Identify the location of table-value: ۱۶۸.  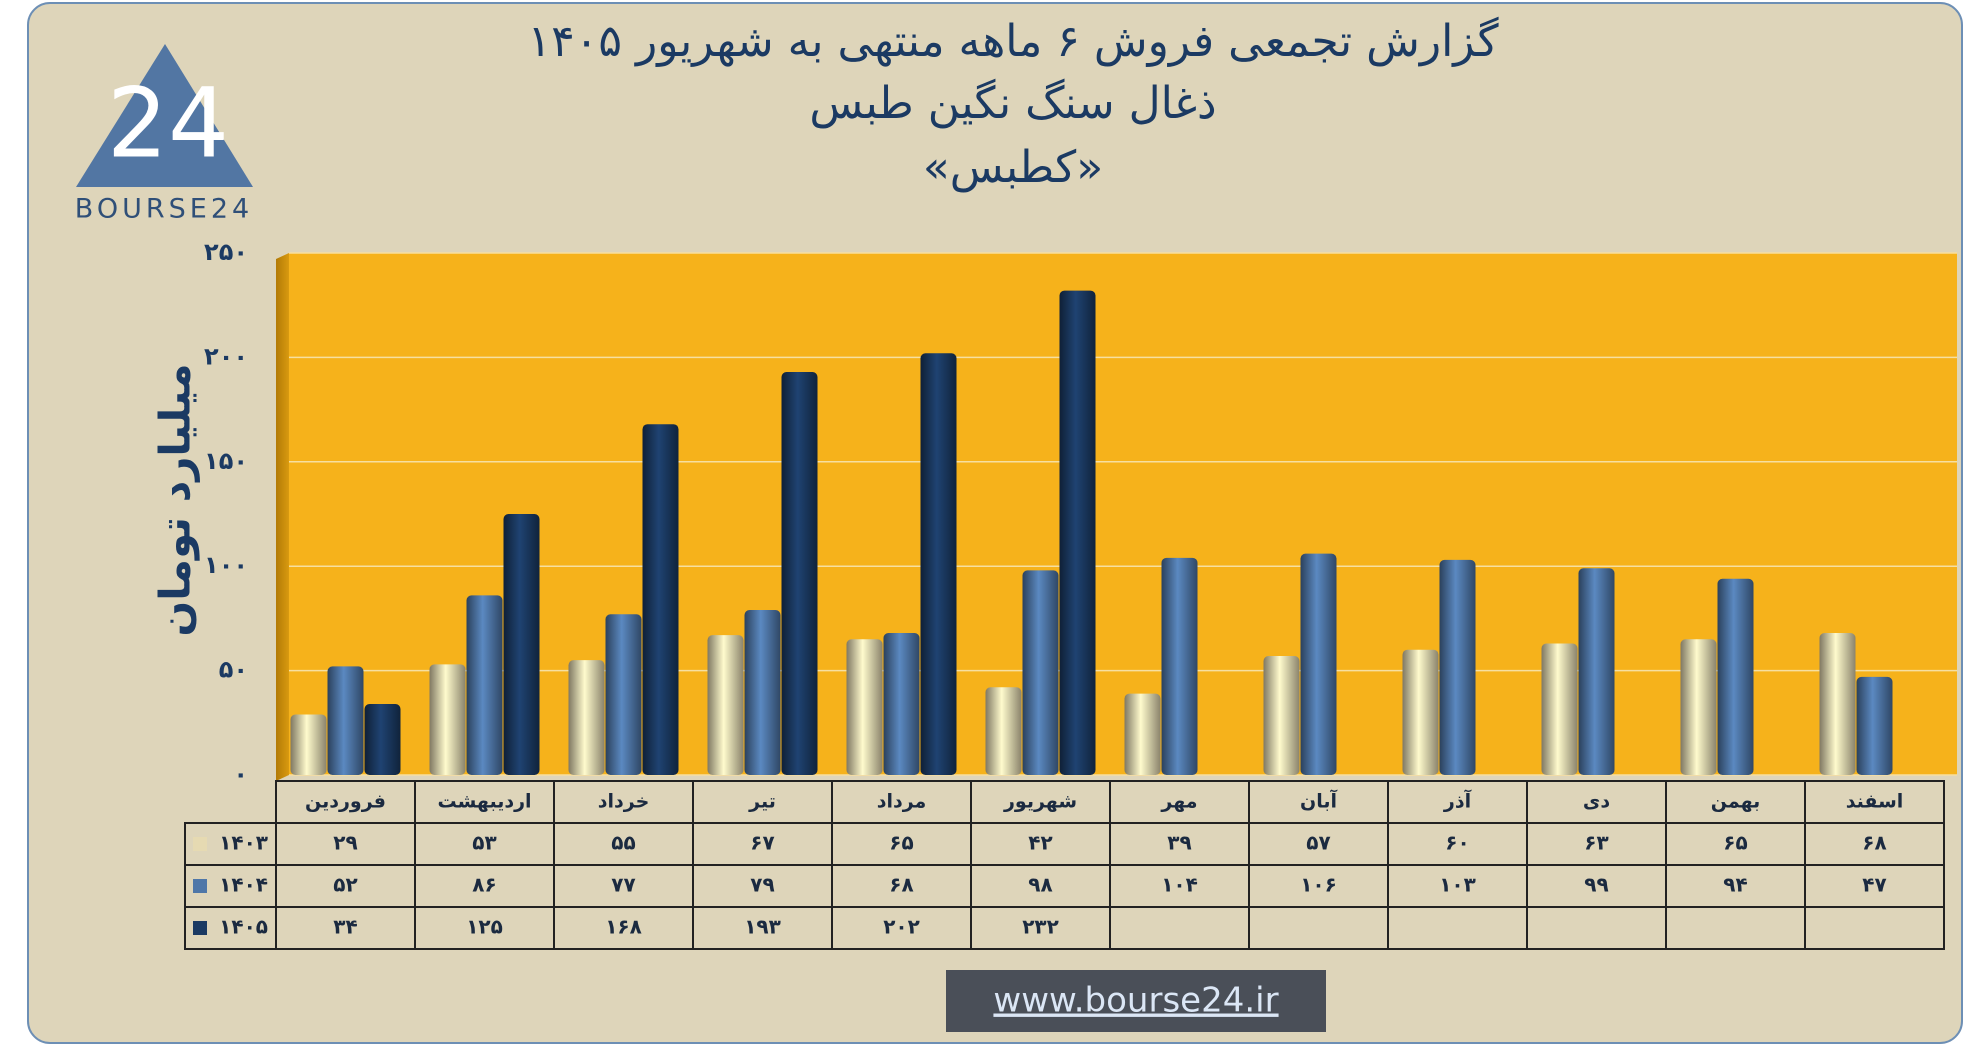
(623, 927).